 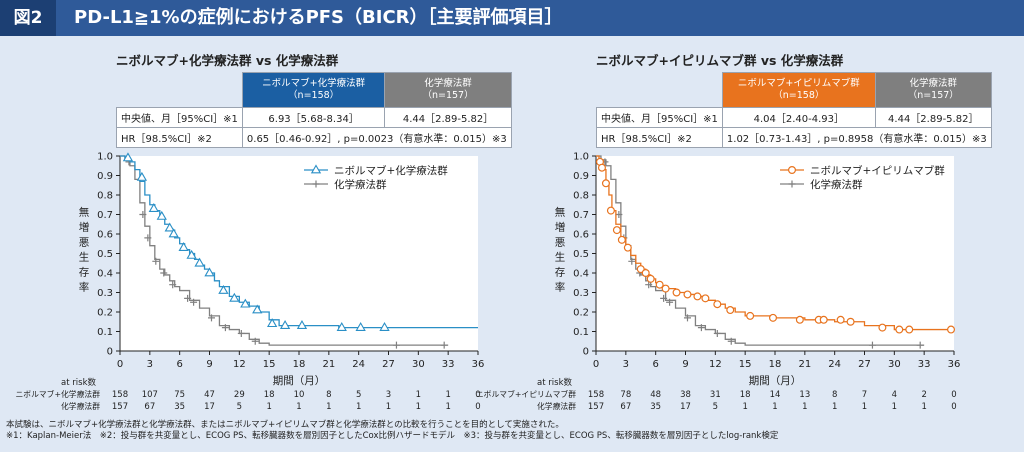 What do you see at coordinates (388, 395) in the screenshot?
I see `at-risk-count: 3` at bounding box center [388, 395].